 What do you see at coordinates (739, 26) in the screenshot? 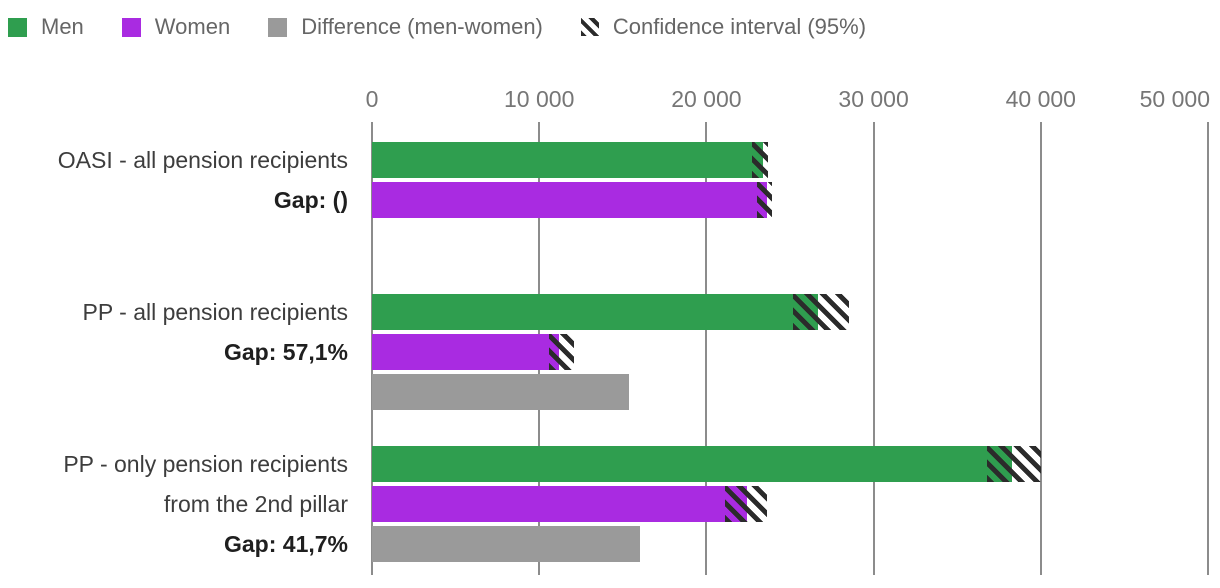
I see `legend-label: Confidence interval (95%)` at bounding box center [739, 26].